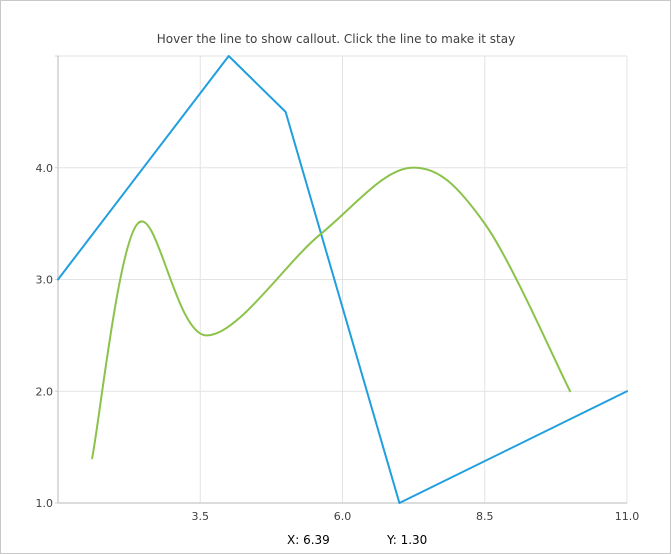 The height and width of the screenshot is (554, 671). What do you see at coordinates (45, 168) in the screenshot?
I see `y-tick-label: 4.0` at bounding box center [45, 168].